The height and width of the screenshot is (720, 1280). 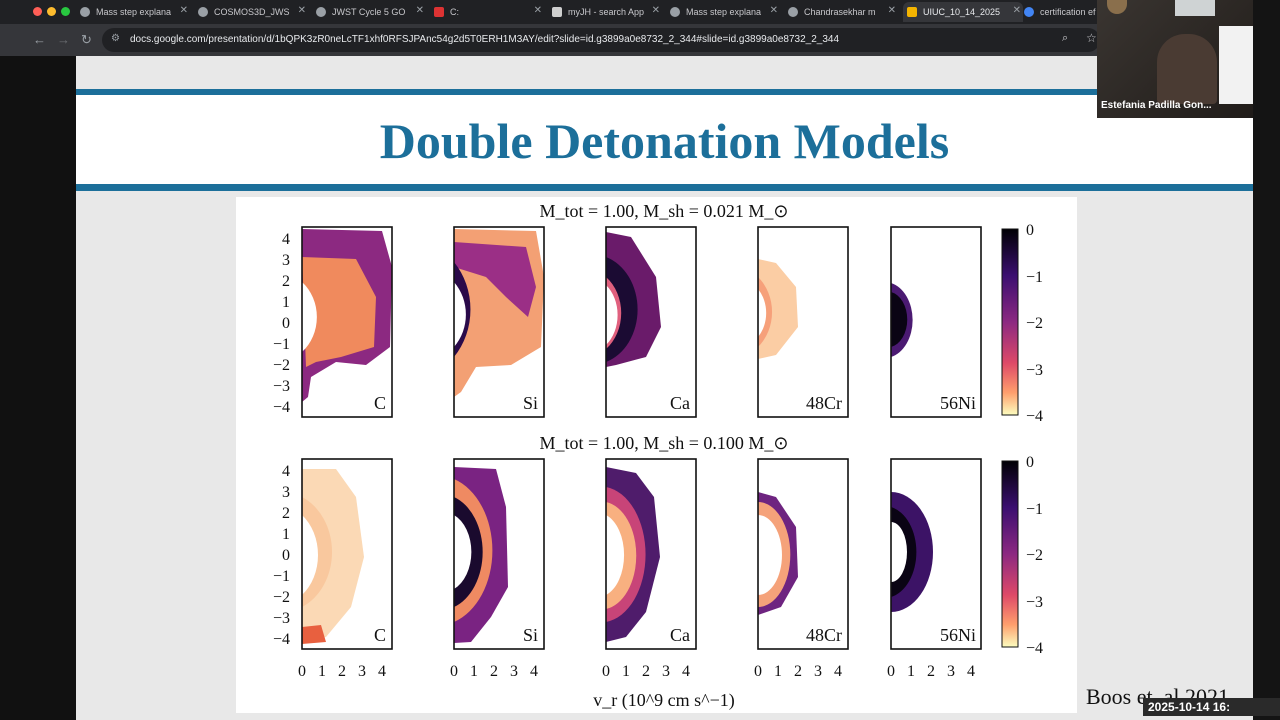 What do you see at coordinates (1065, 38) in the screenshot?
I see `zoom-icon: ⌕` at bounding box center [1065, 38].